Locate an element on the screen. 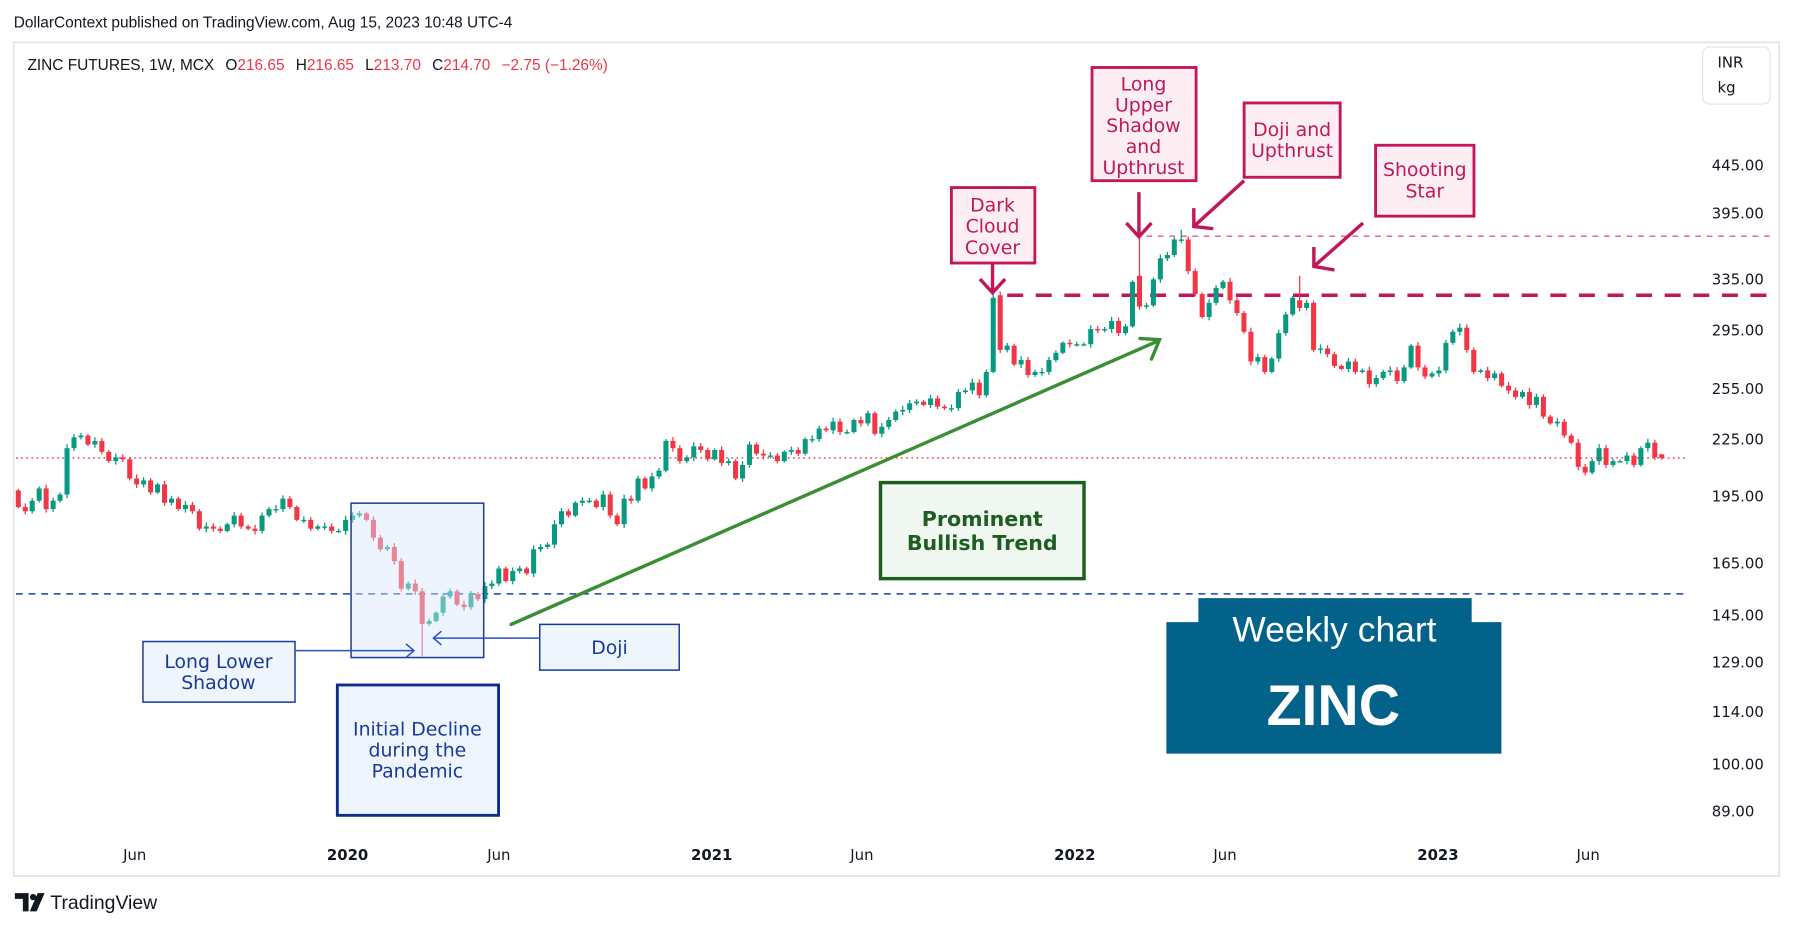 This screenshot has height=928, width=1793. tradingview-logo: TradingView is located at coordinates (86, 903).